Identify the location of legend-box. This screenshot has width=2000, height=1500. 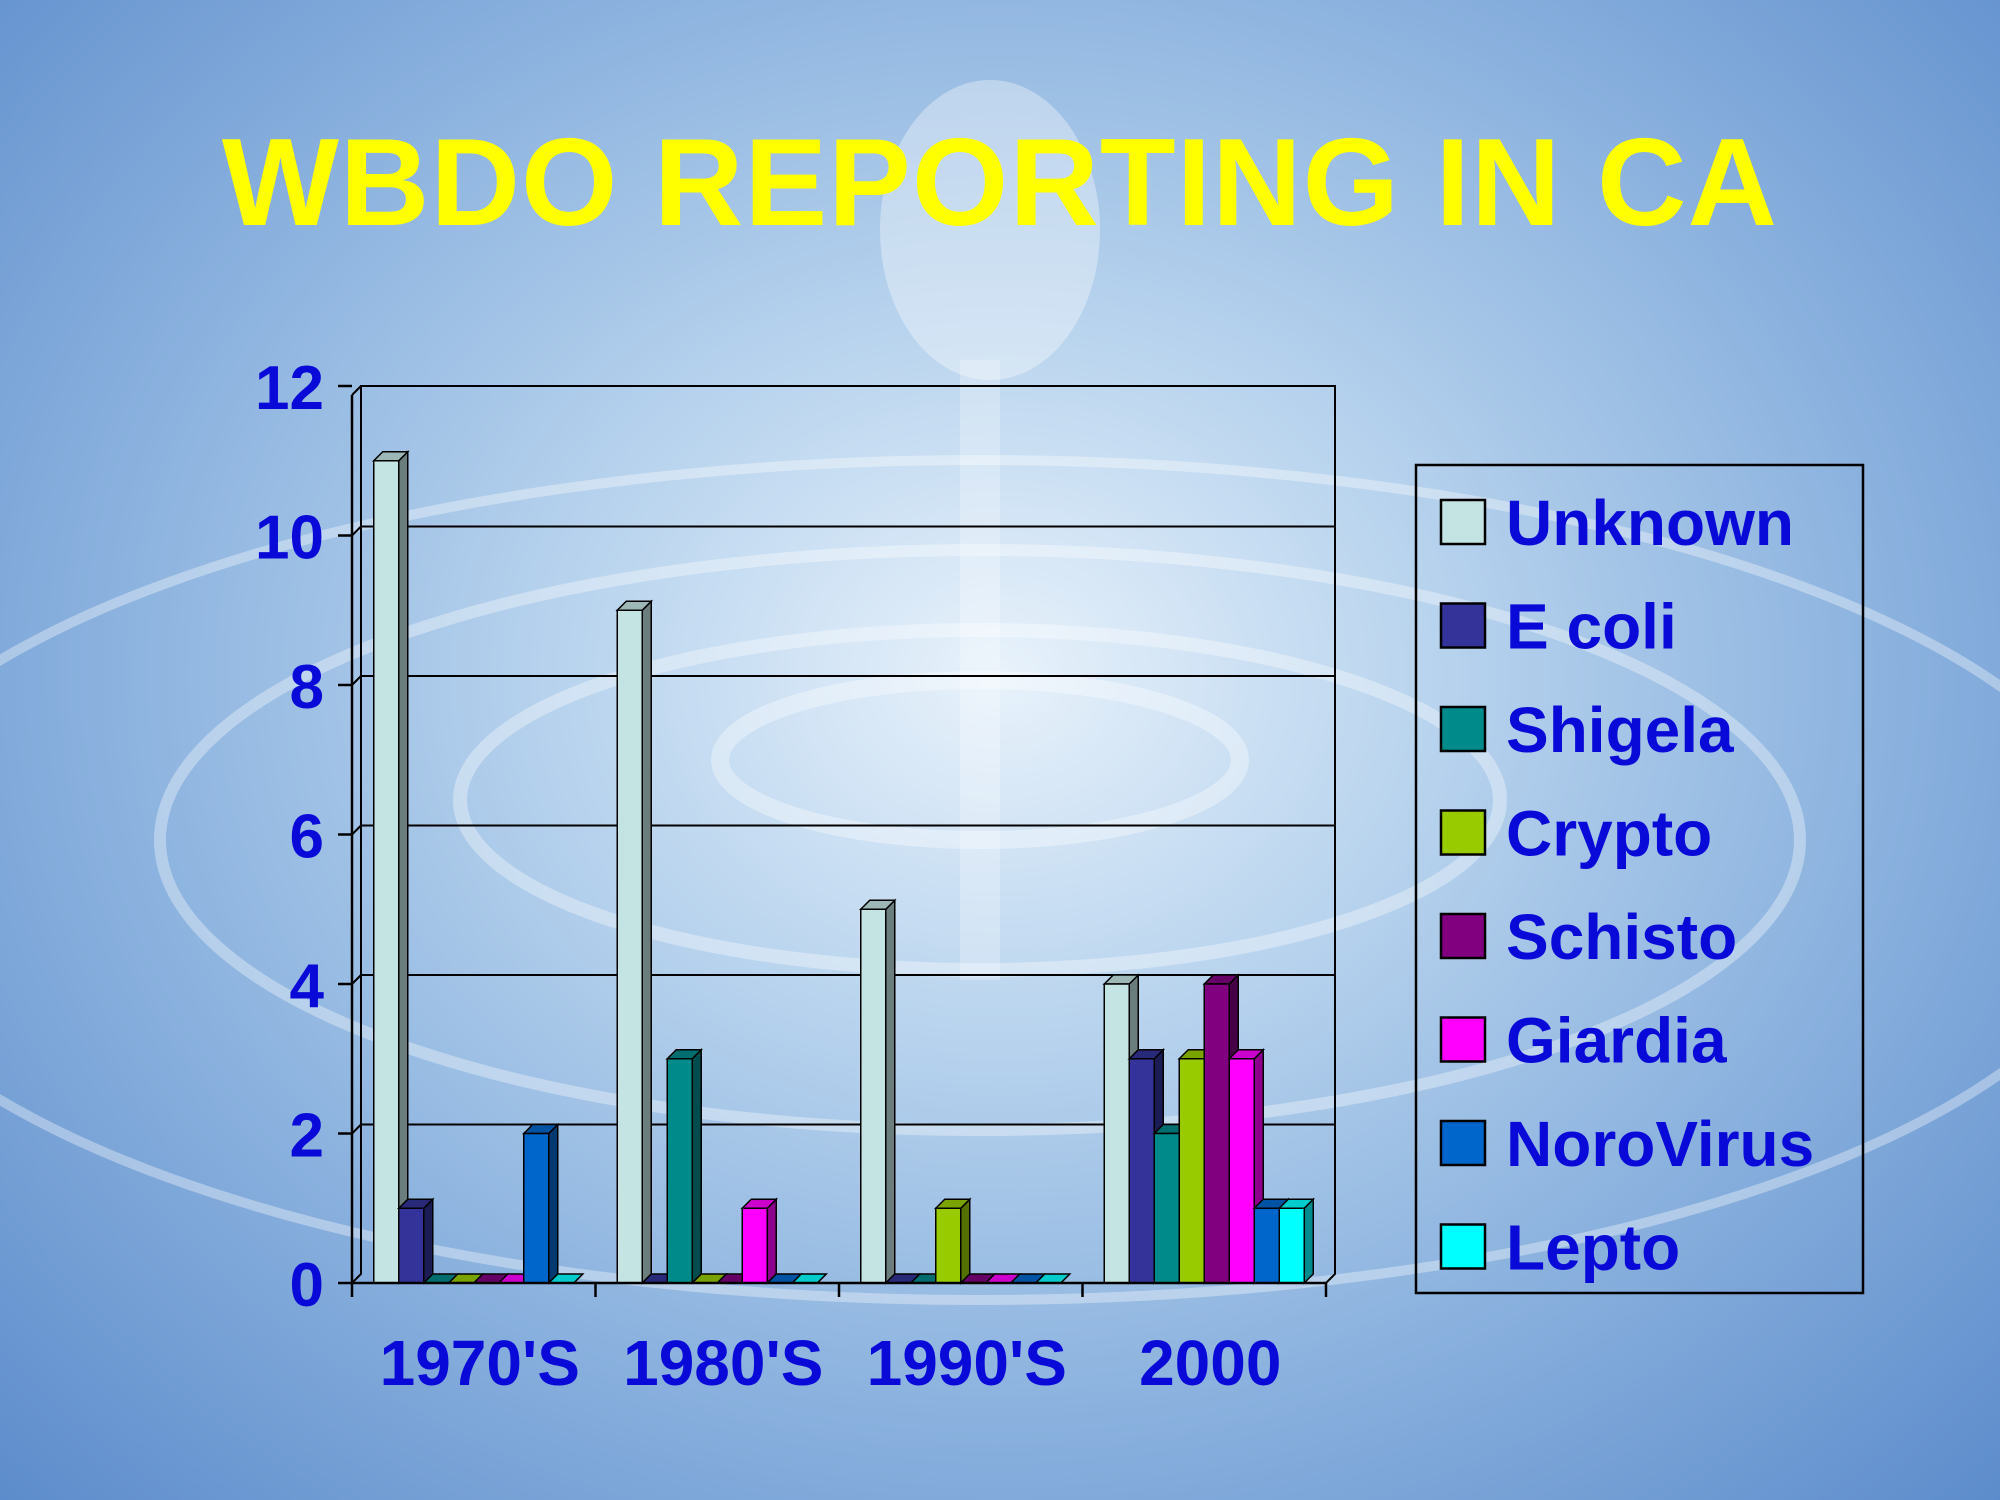
(1639, 879).